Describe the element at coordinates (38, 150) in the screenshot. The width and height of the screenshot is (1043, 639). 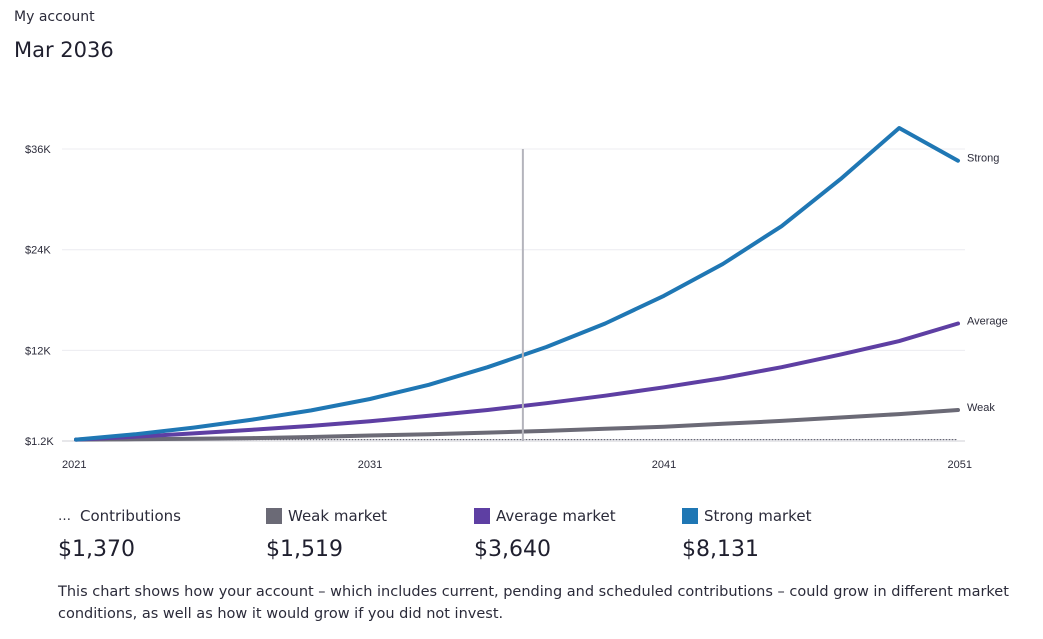
I see `y-tick-label: $36K` at that location.